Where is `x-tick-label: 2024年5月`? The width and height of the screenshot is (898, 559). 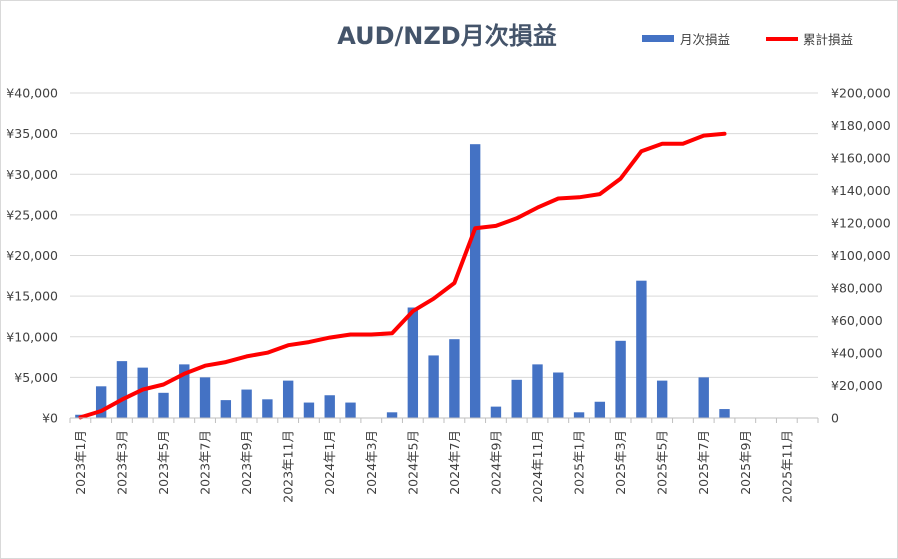 x-tick-label: 2024年5月 is located at coordinates (412, 462).